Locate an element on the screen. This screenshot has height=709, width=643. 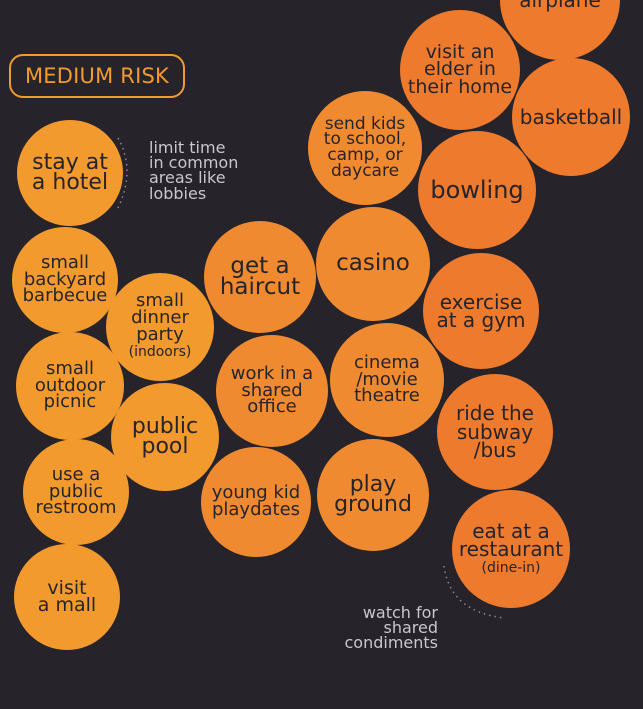
bubble-dinner-party: small dinner party (indoors) is located at coordinates (160, 327).